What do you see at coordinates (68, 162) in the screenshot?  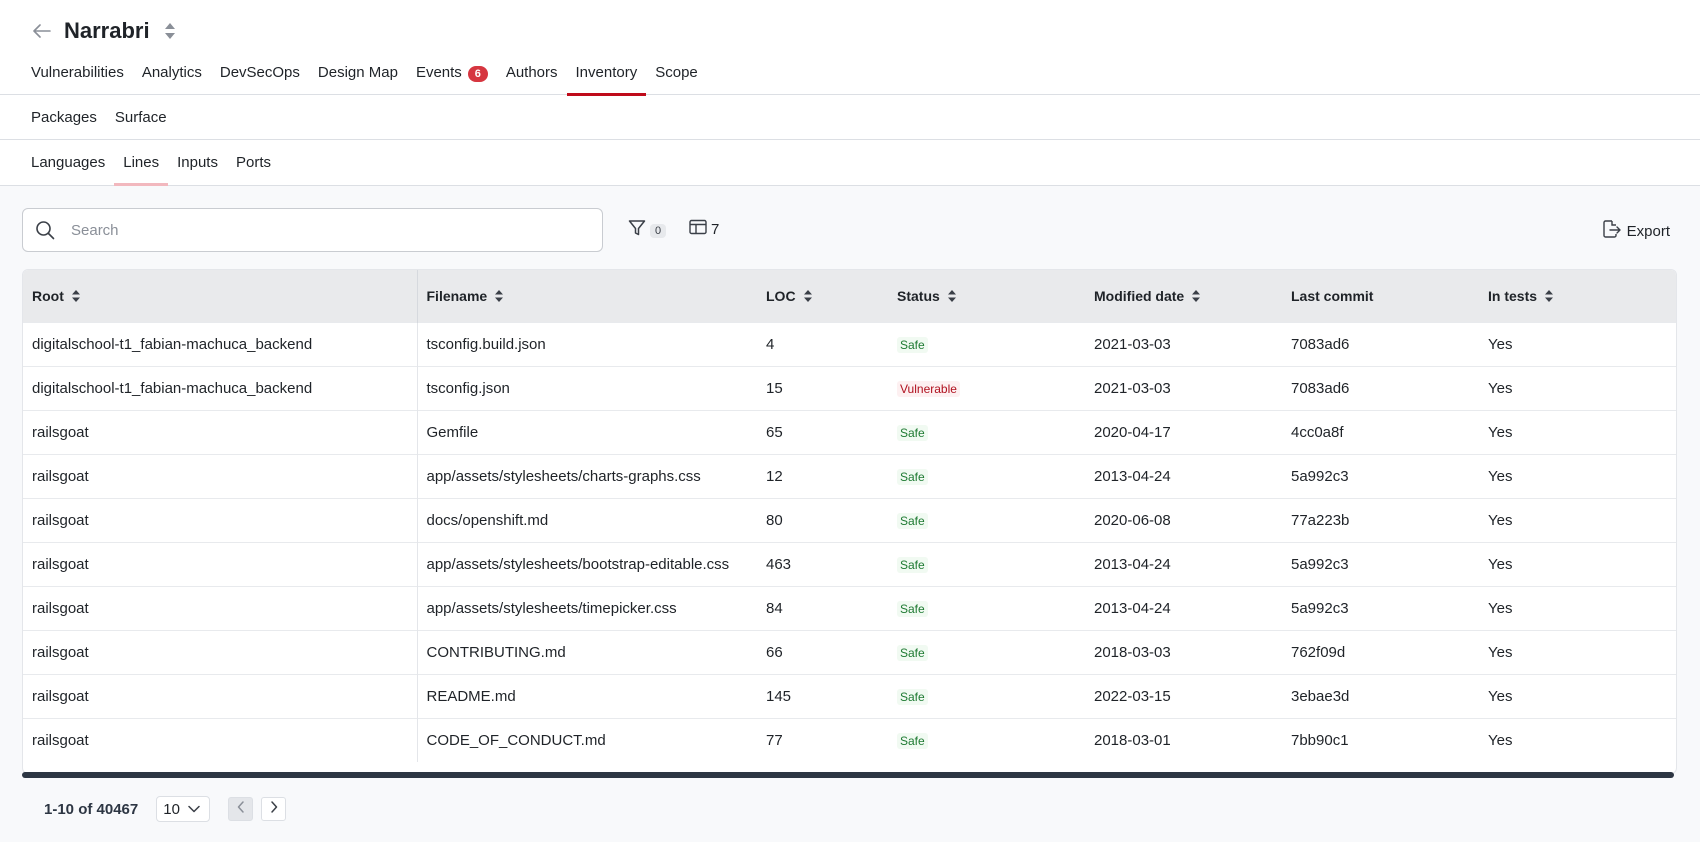 I see `subtab-languages: Languages` at bounding box center [68, 162].